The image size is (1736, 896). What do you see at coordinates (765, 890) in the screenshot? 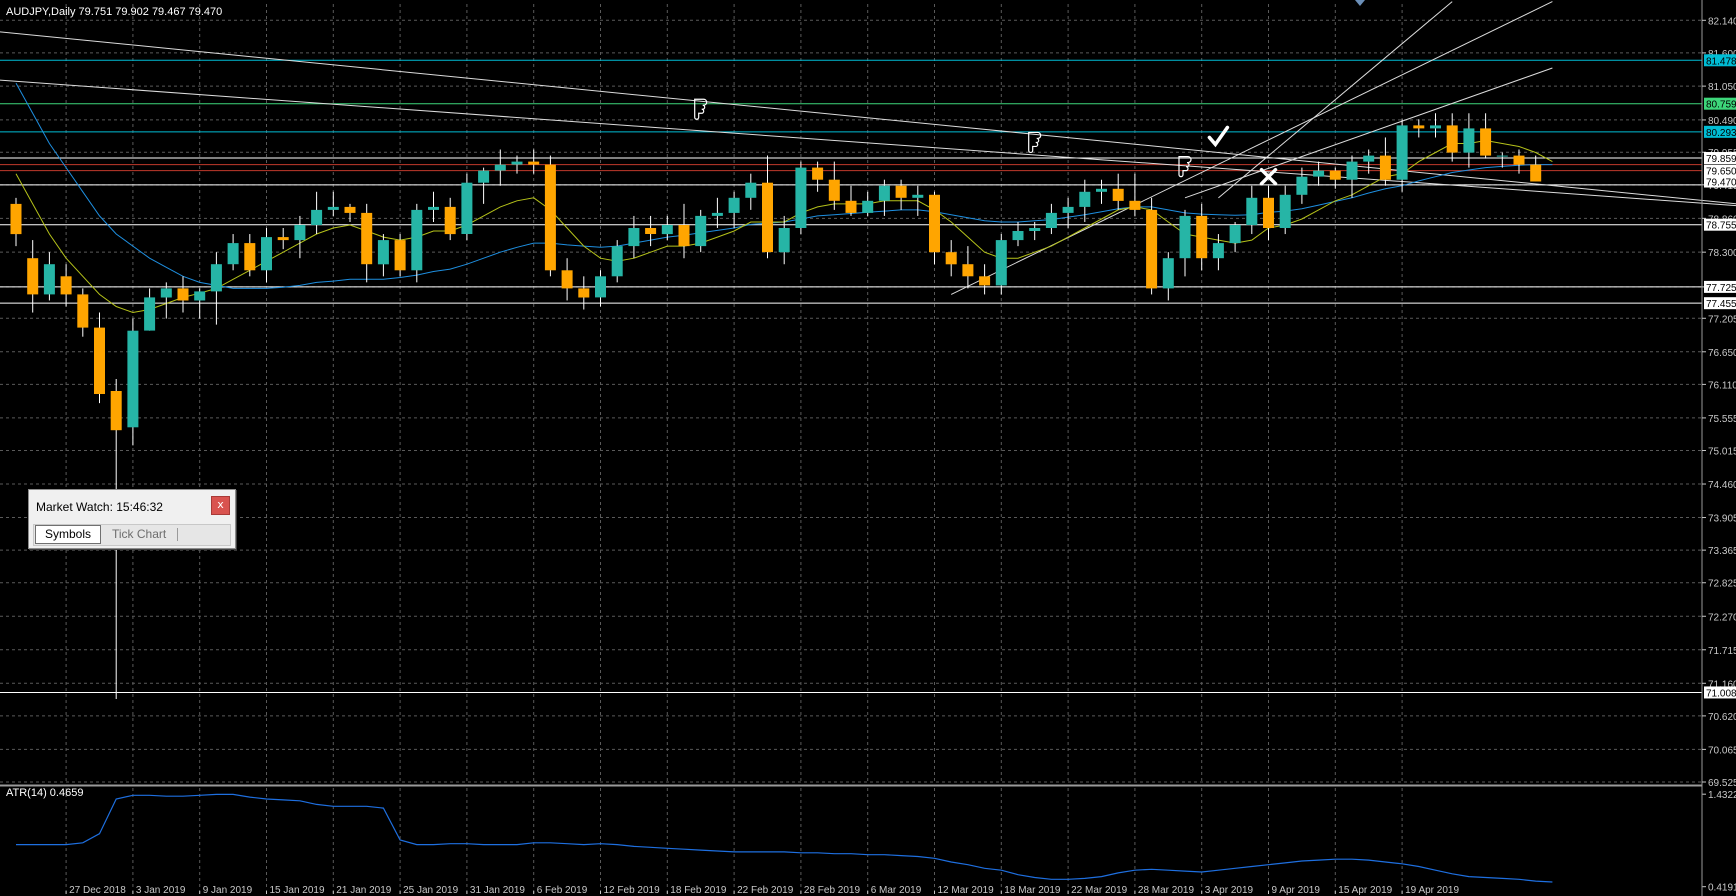
I see `date-tick-label: 22 Feb 2019` at bounding box center [765, 890].